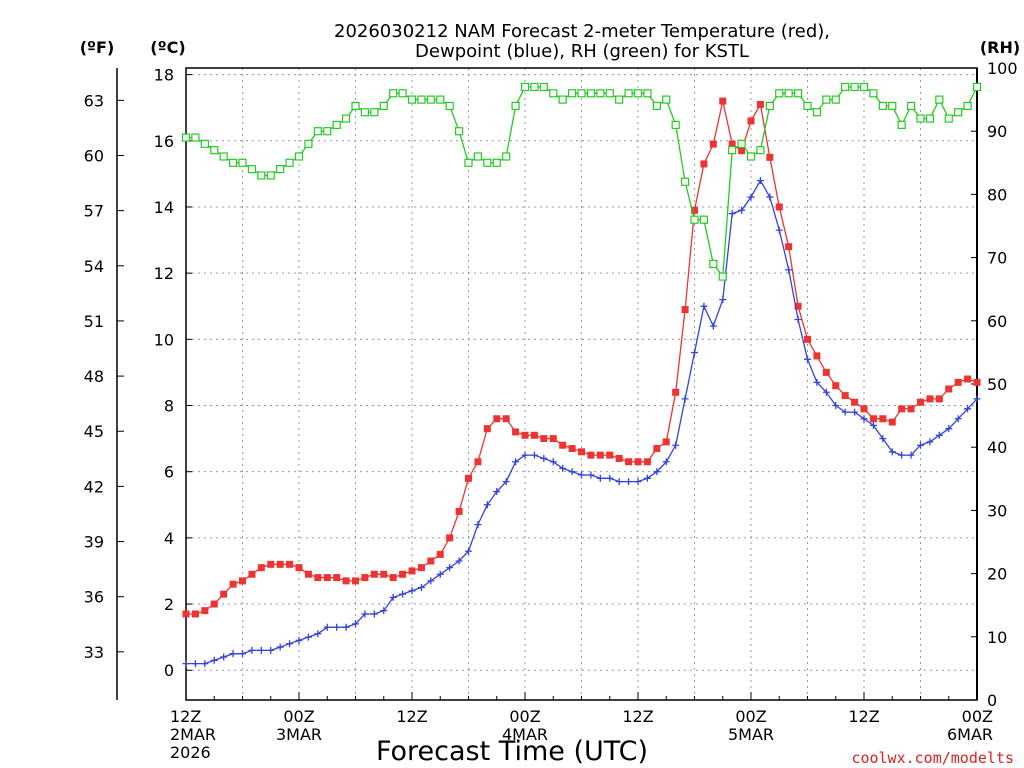 The image size is (1024, 768). Describe the element at coordinates (94, 100) in the screenshot. I see `fahrenheit-tick-label: 63` at that location.